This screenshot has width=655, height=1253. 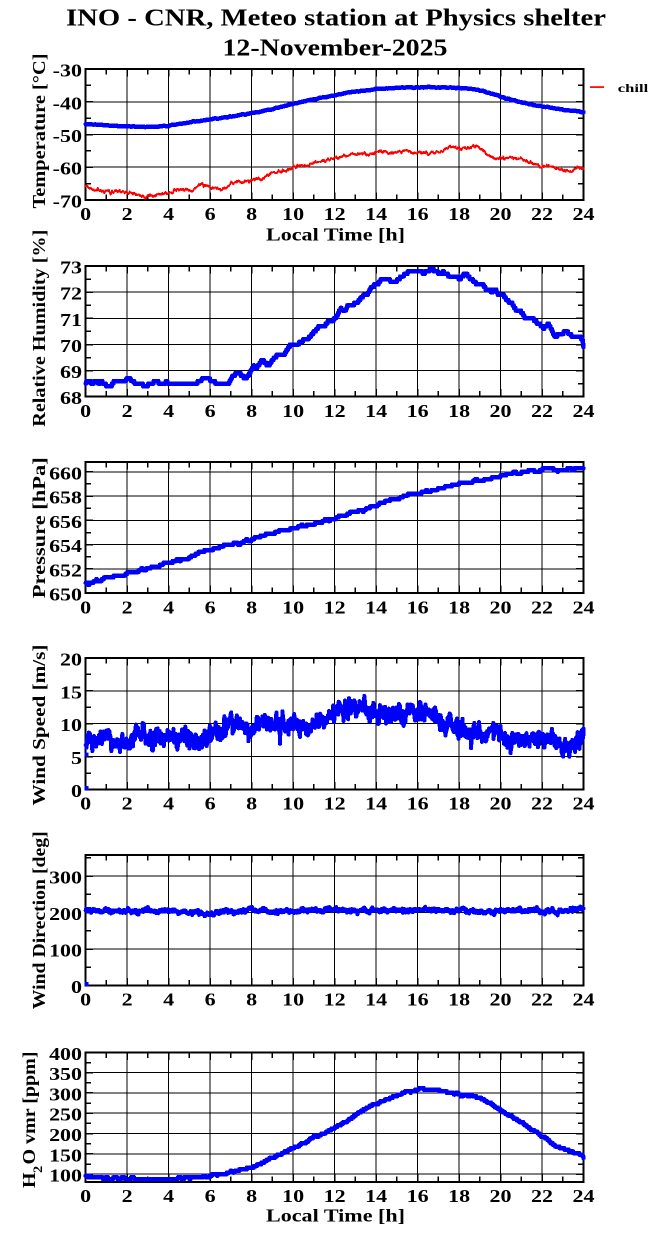 What do you see at coordinates (39, 130) in the screenshot?
I see `svg-text: Temperature [°C]` at bounding box center [39, 130].